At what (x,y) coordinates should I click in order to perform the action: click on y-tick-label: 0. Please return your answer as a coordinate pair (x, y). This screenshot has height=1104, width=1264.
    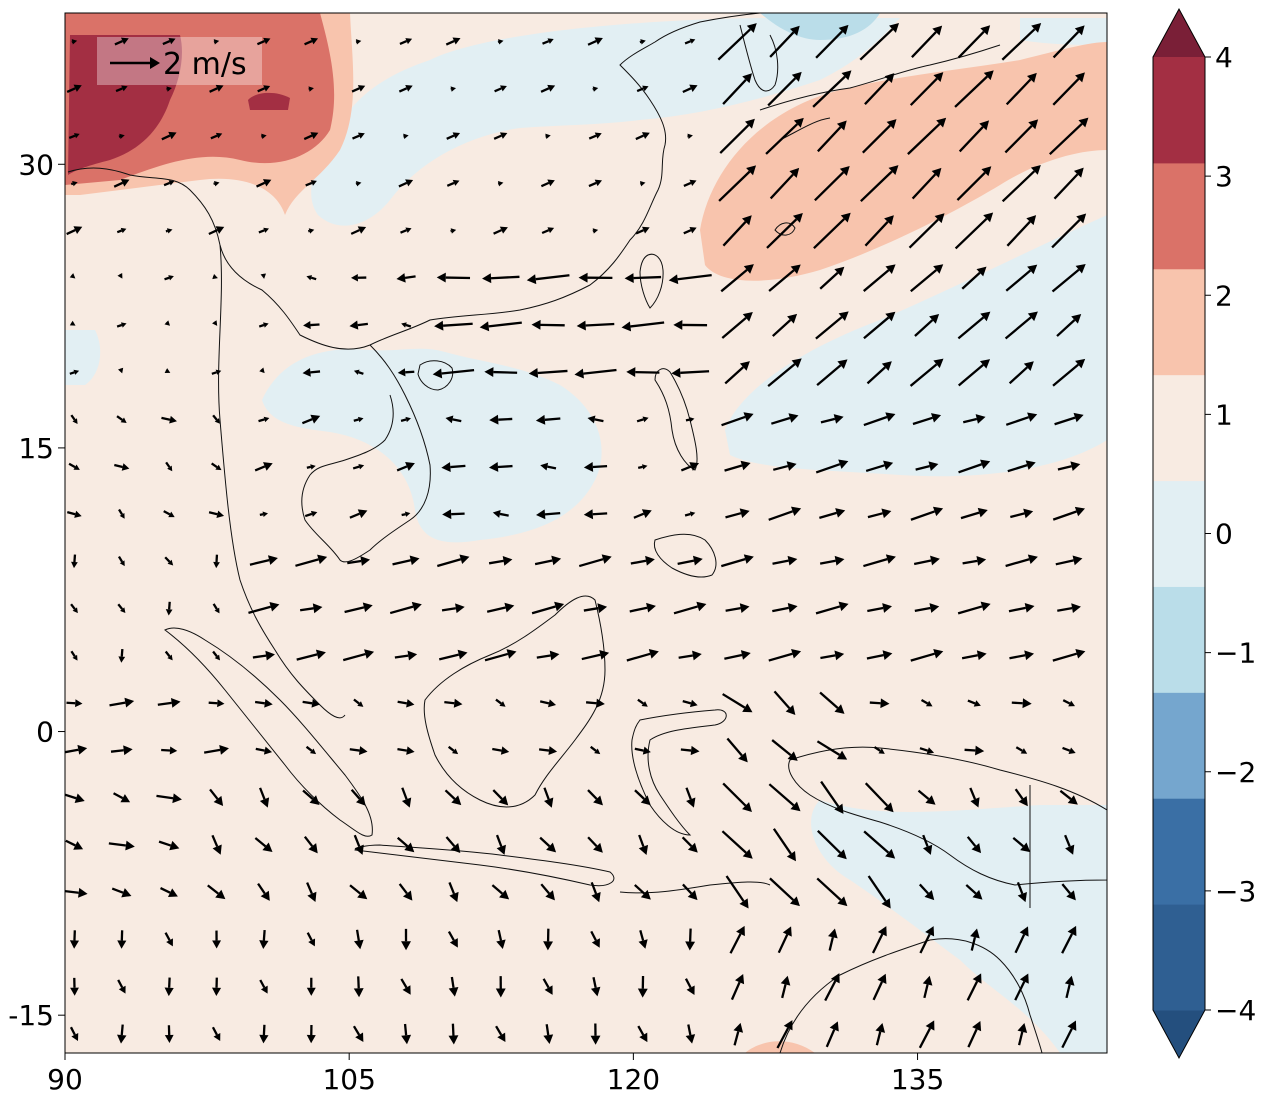
    Looking at the image, I should click on (45, 732).